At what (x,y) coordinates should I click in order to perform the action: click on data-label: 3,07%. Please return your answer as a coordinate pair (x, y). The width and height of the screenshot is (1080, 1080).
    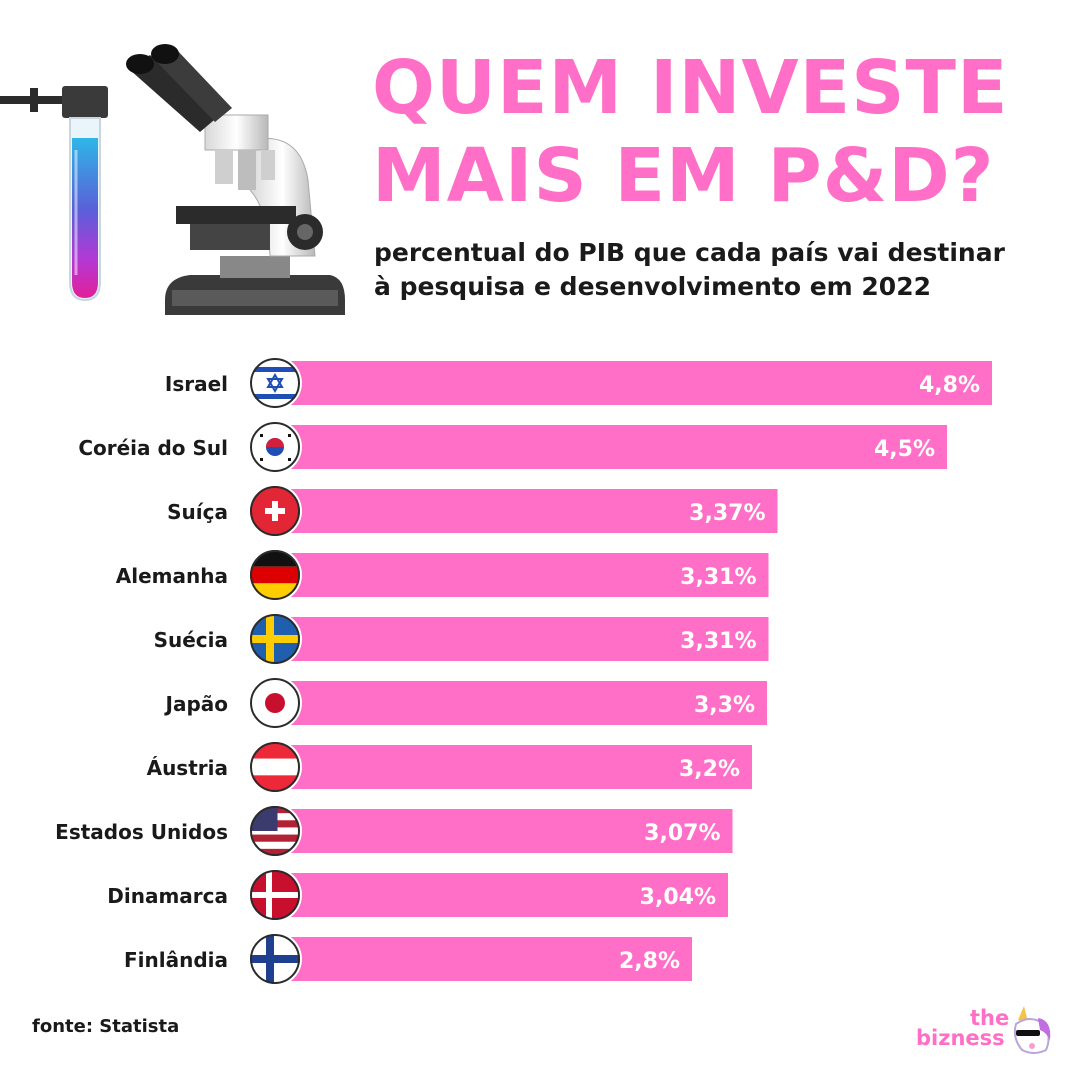
    Looking at the image, I should click on (682, 833).